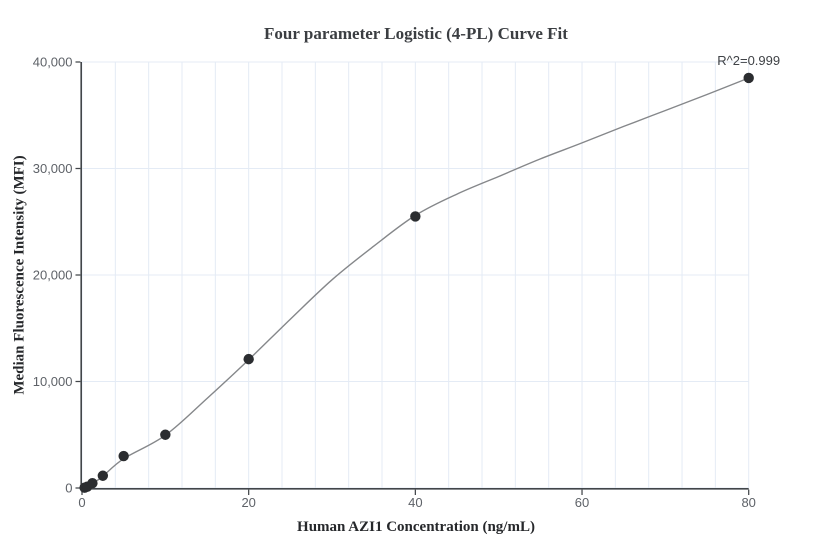 Image resolution: width=832 pixels, height=560 pixels. What do you see at coordinates (19, 275) in the screenshot?
I see `y-axis-title: Median Fluorescence Intensity (MFI)` at bounding box center [19, 275].